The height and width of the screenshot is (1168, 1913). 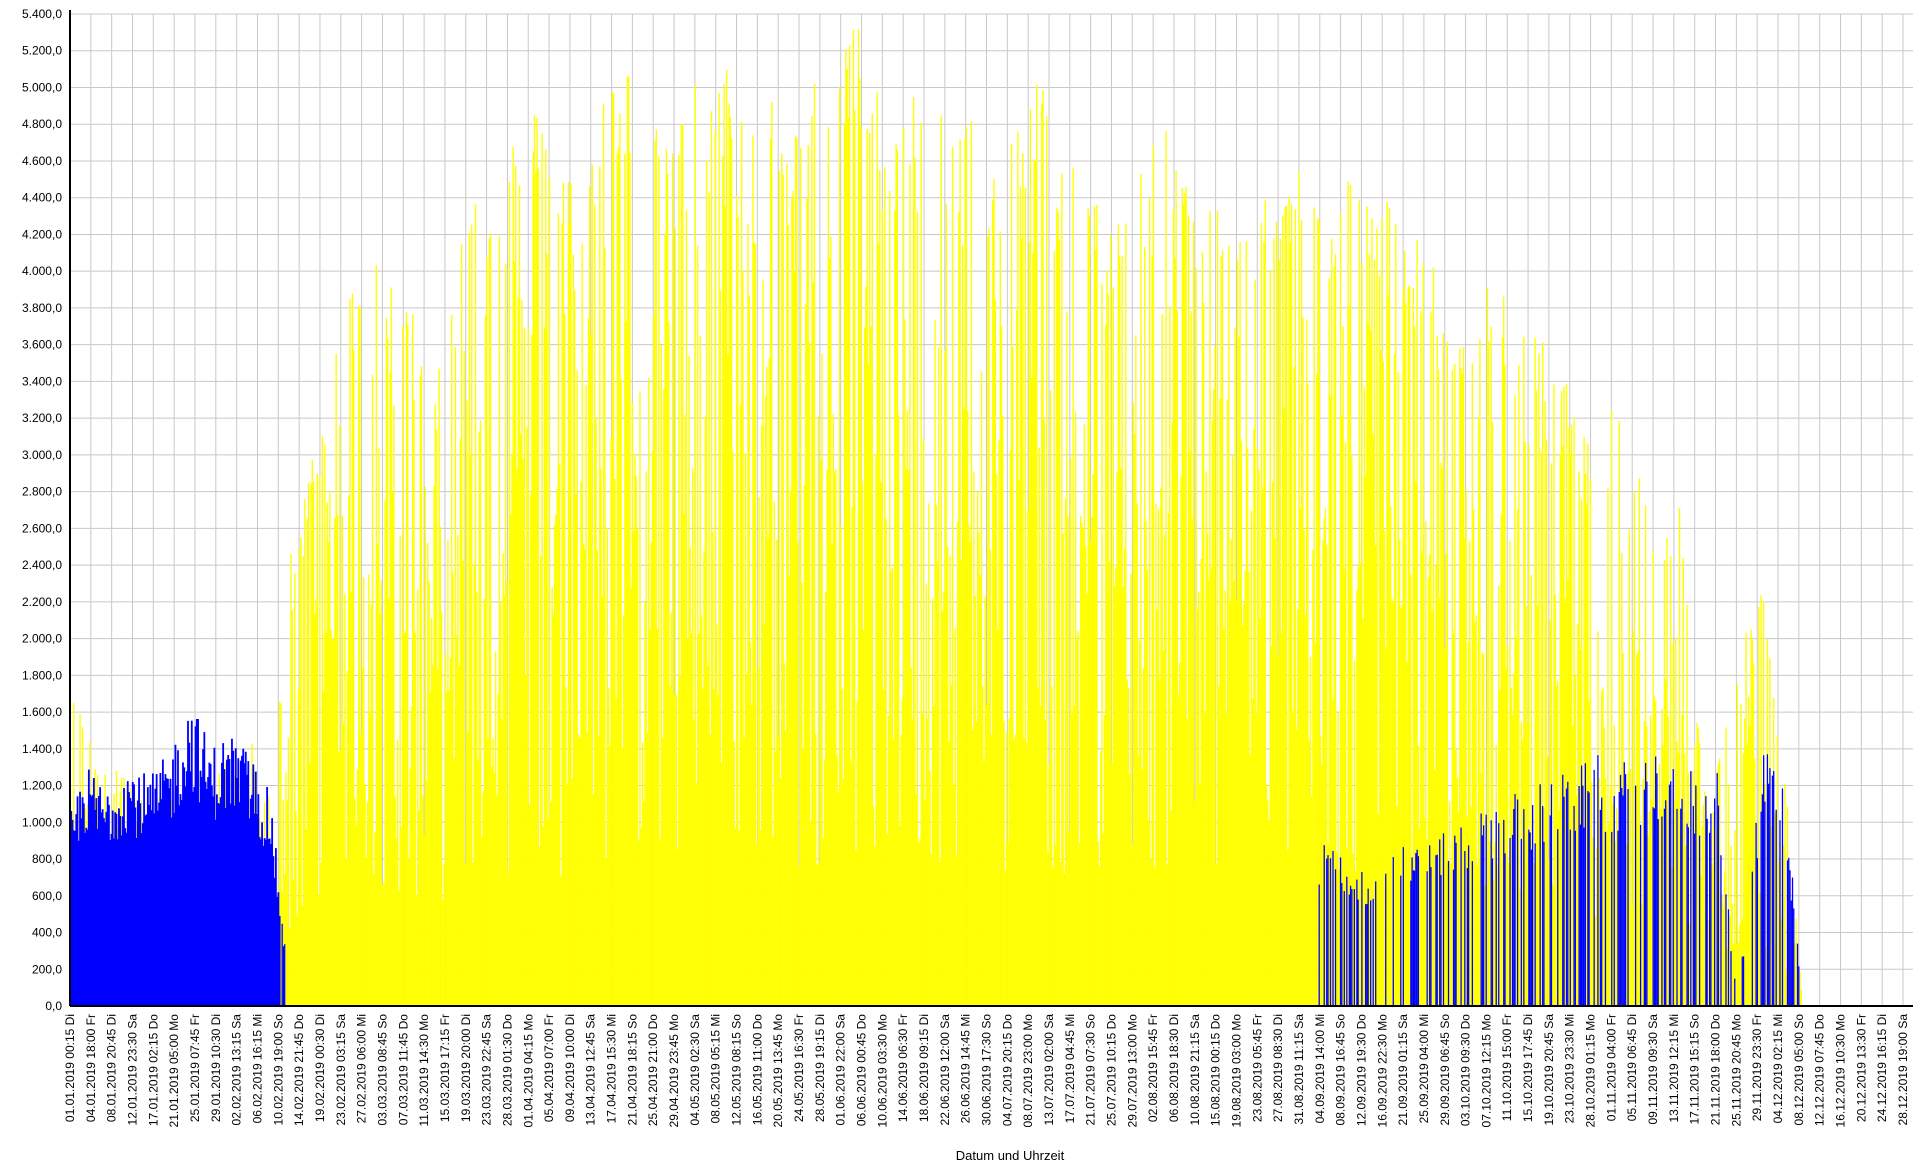 I want to click on y-tick-label: 400,0, so click(x=47, y=933).